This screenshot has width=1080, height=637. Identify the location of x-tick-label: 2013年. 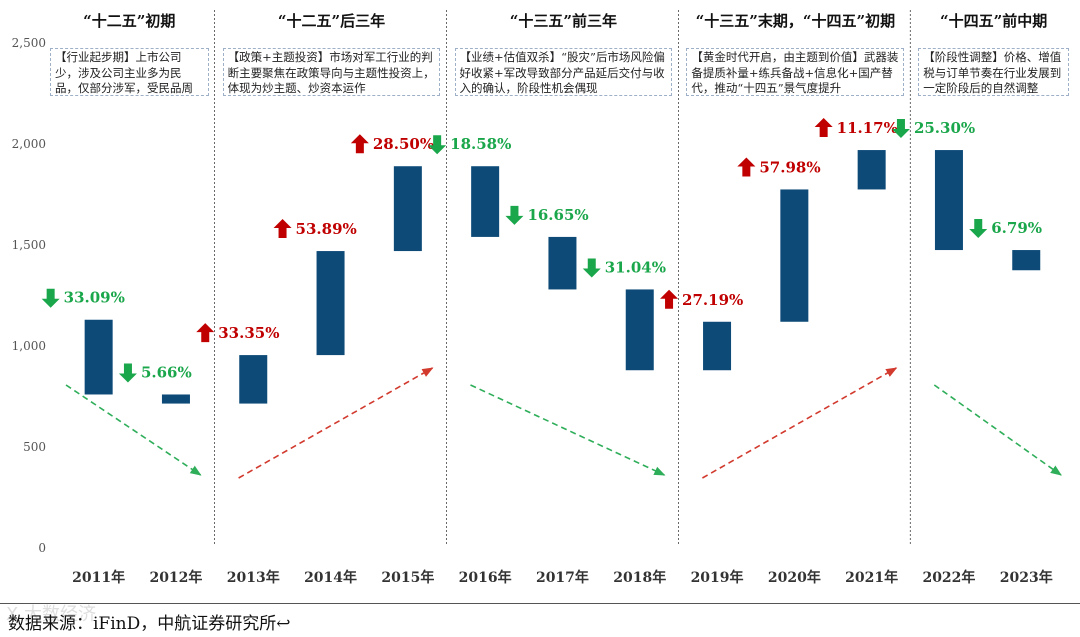
(253, 577).